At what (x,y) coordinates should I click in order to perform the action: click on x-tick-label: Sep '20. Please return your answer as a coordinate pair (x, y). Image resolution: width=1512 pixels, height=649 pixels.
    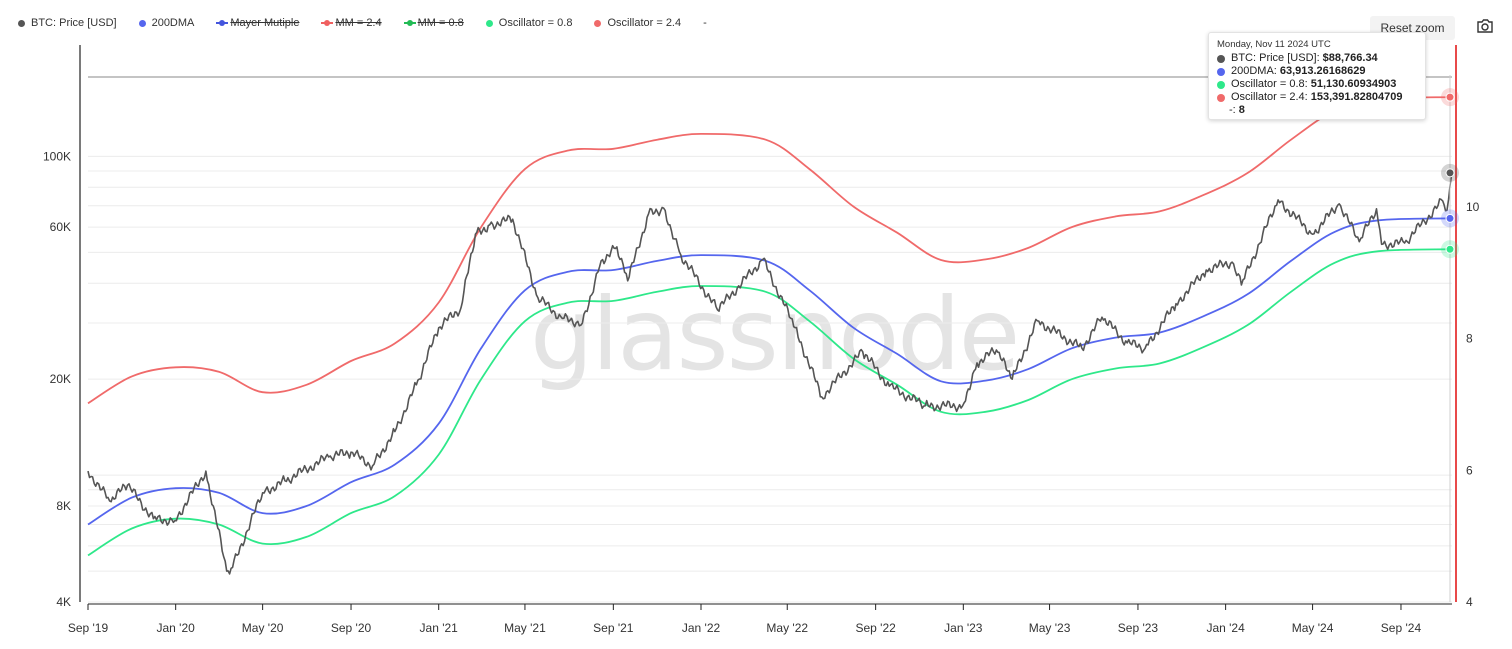
    Looking at the image, I should click on (351, 628).